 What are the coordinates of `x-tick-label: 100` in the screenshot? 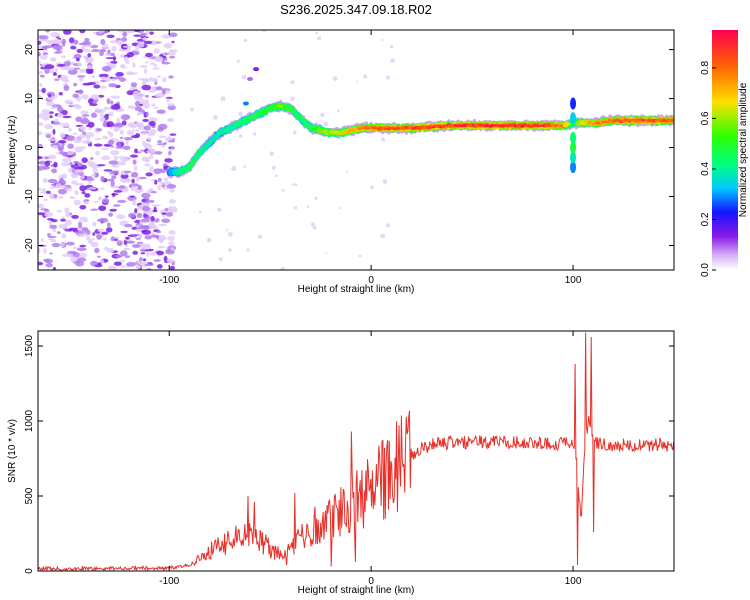 It's located at (573, 280).